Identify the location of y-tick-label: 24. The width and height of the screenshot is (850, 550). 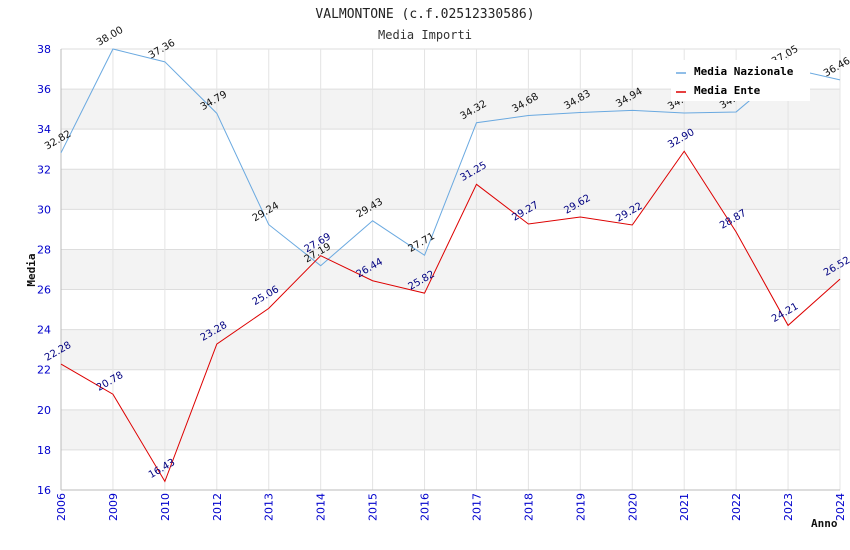
(44, 330).